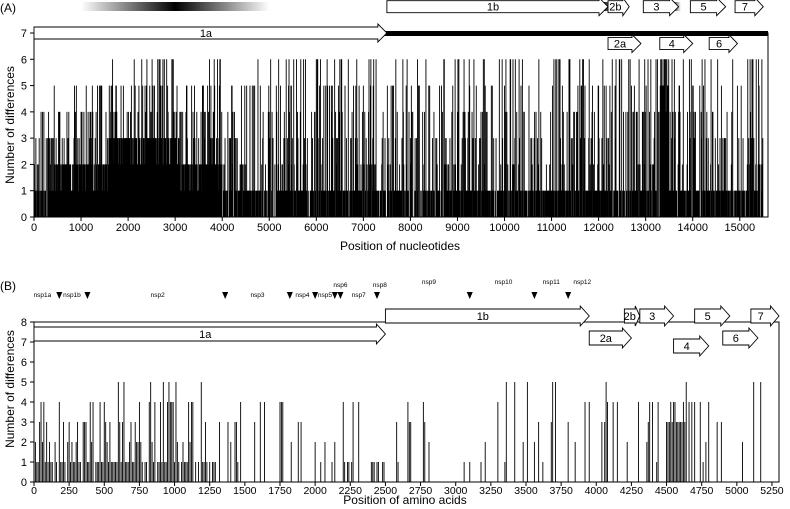 This screenshot has width=790, height=509. I want to click on x-tick-label: 12000, so click(598, 228).